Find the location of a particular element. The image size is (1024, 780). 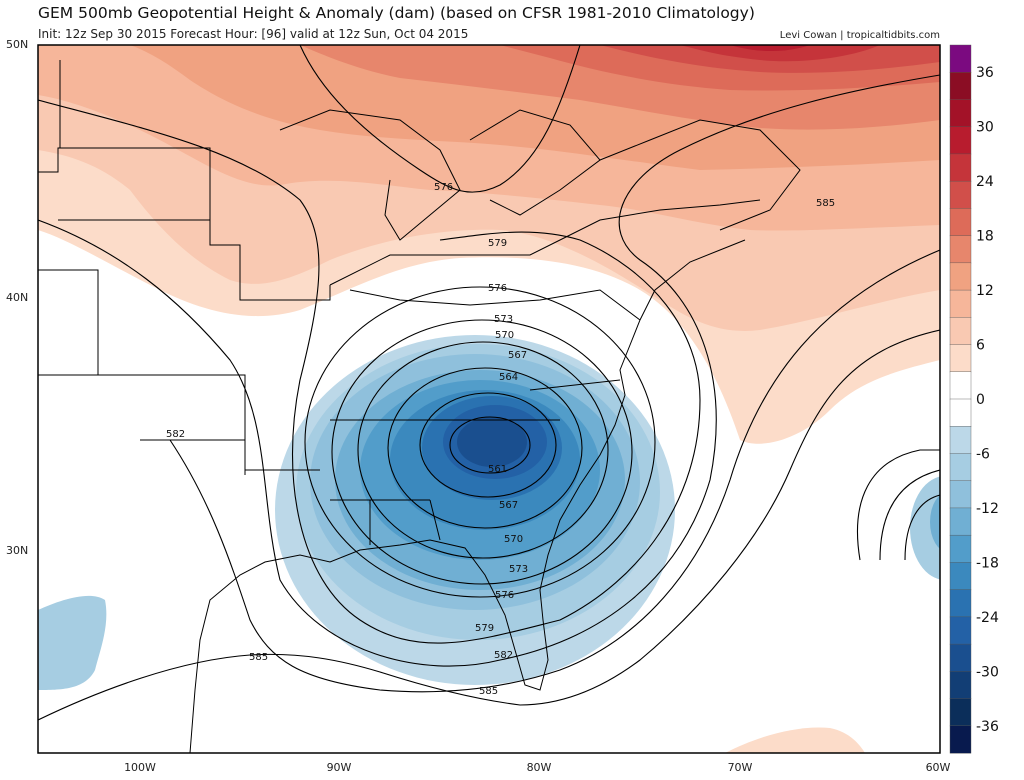

lat-label: 30N is located at coordinates (17, 550).